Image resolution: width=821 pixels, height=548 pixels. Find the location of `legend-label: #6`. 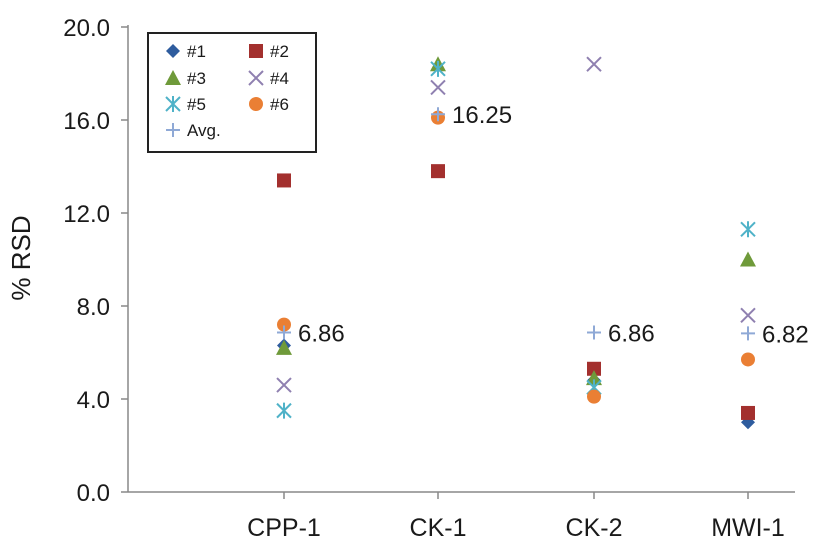

legend-label: #6 is located at coordinates (279, 104).